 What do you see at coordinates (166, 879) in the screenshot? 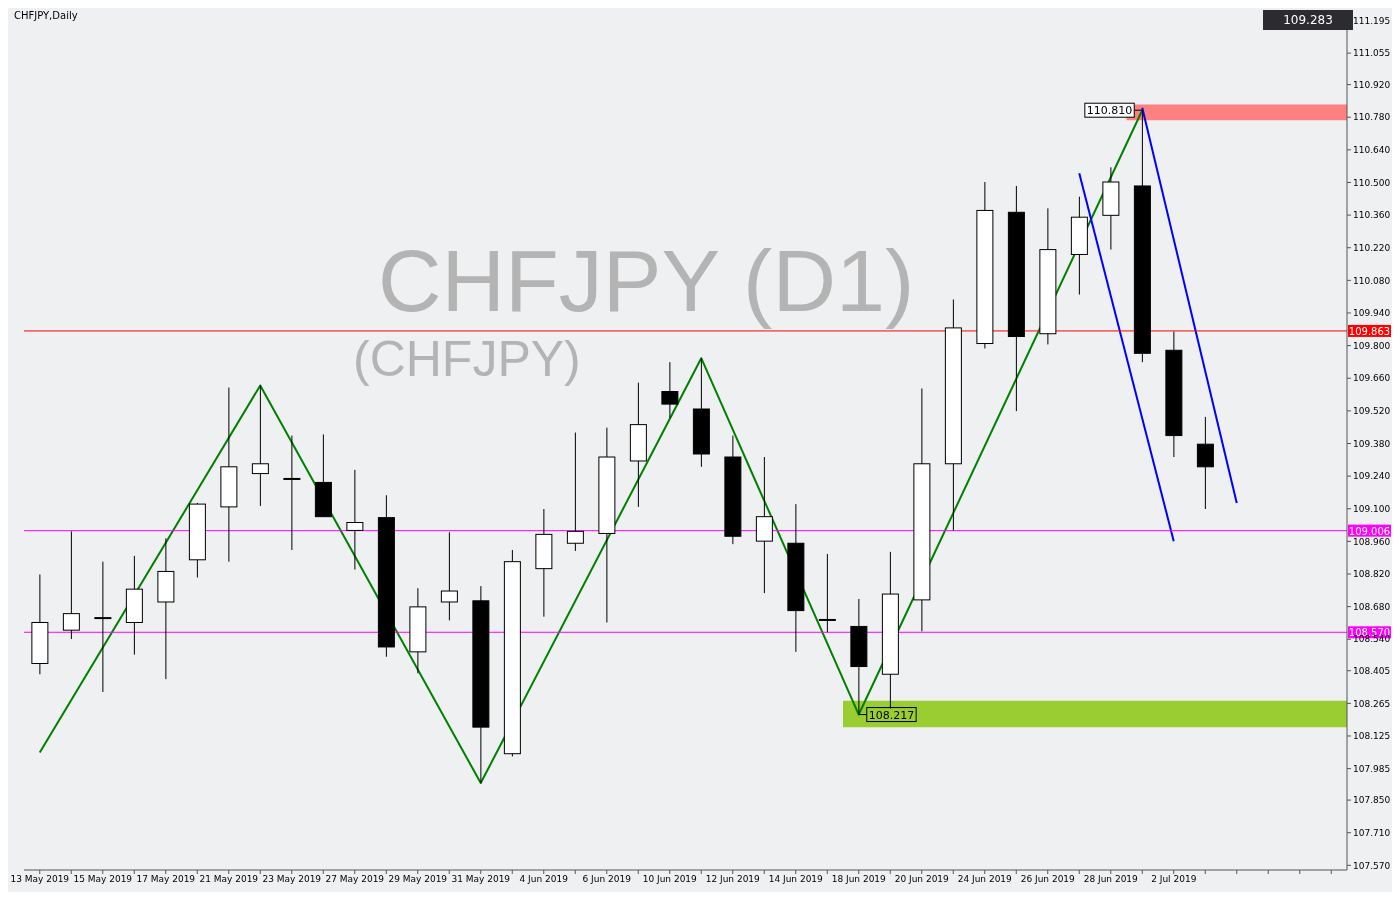
I see `x-tick-label: 17 May 2019` at bounding box center [166, 879].